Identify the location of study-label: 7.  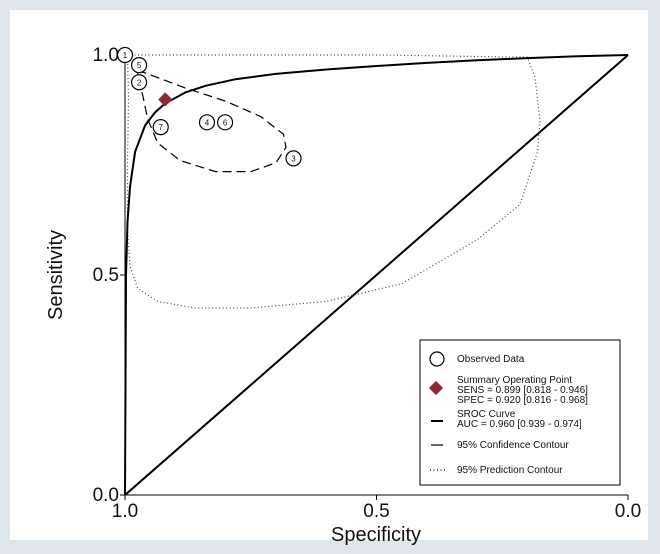
(160, 127).